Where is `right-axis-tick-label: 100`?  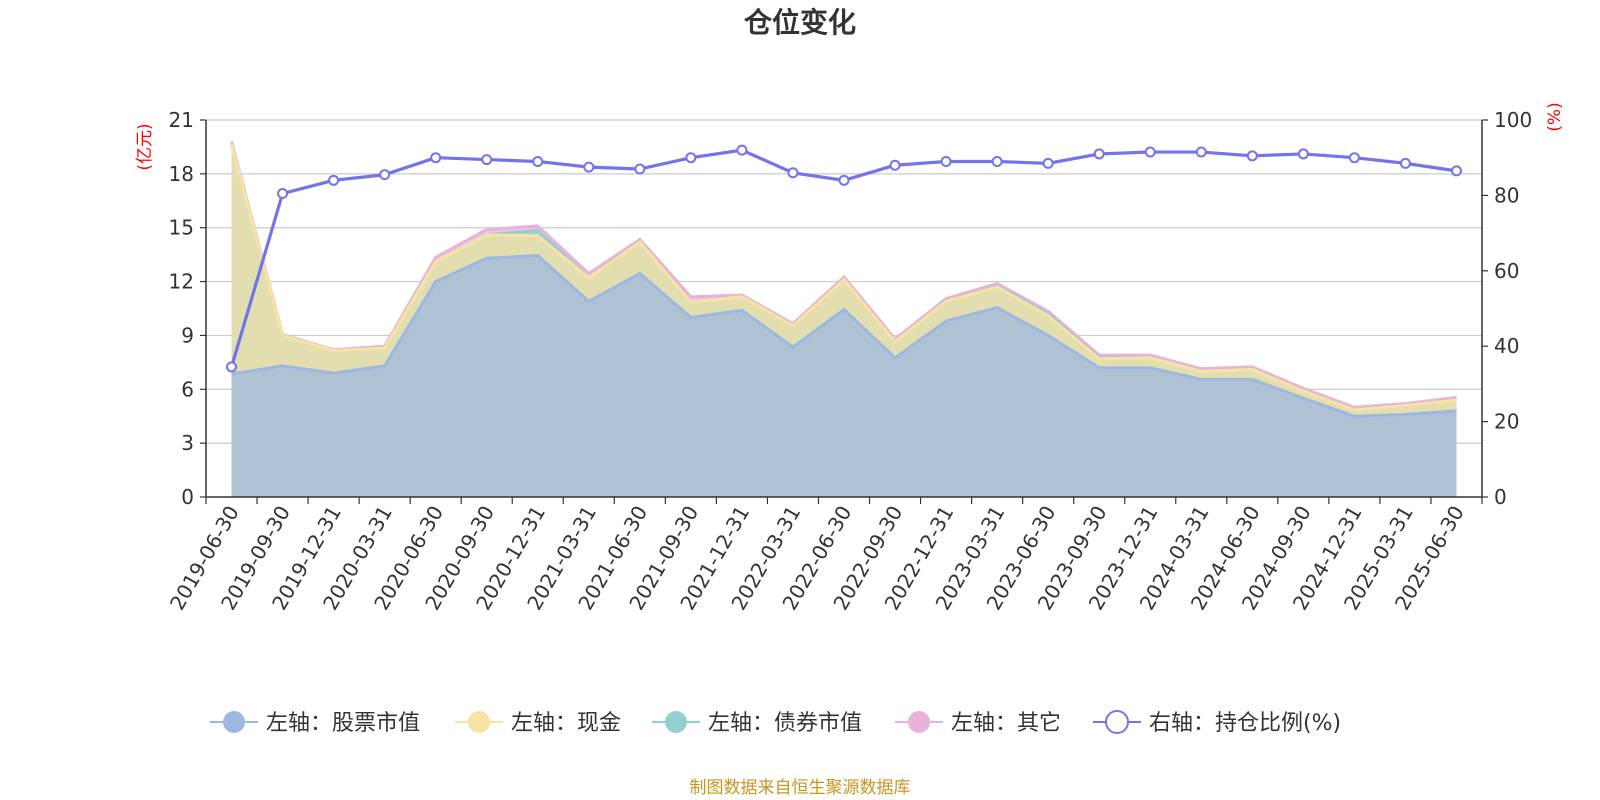 right-axis-tick-label: 100 is located at coordinates (1513, 120).